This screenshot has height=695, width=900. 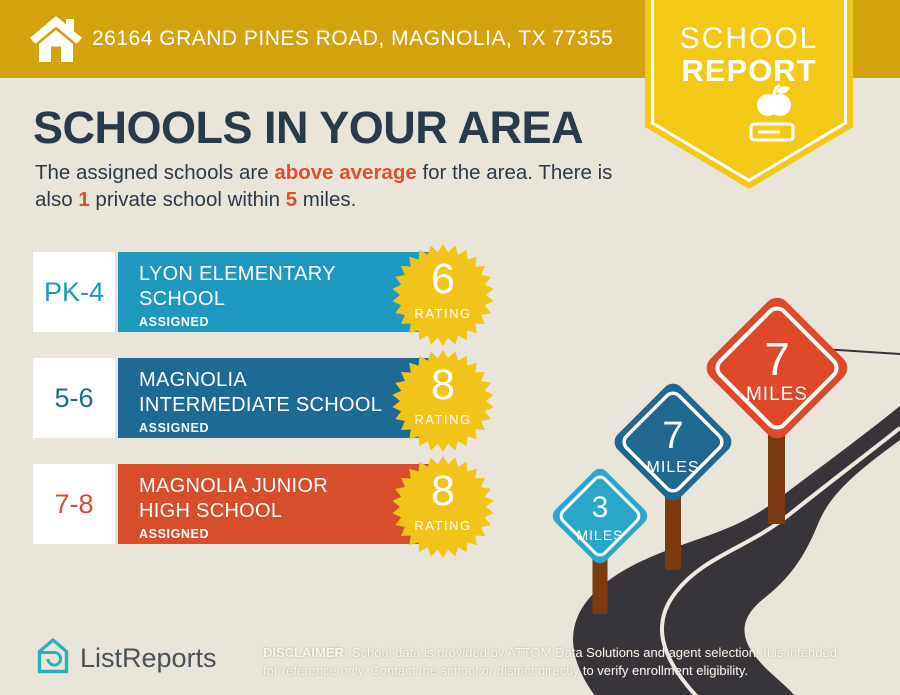 What do you see at coordinates (53, 658) in the screenshot?
I see `listreports-house-icon` at bounding box center [53, 658].